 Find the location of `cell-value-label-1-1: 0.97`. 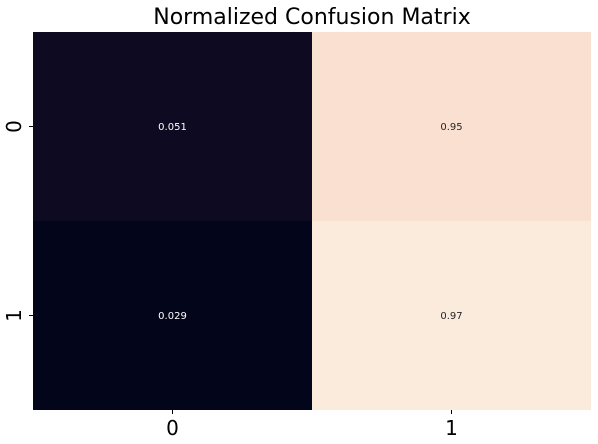

cell-value-label-1-1: 0.97 is located at coordinates (451, 316).